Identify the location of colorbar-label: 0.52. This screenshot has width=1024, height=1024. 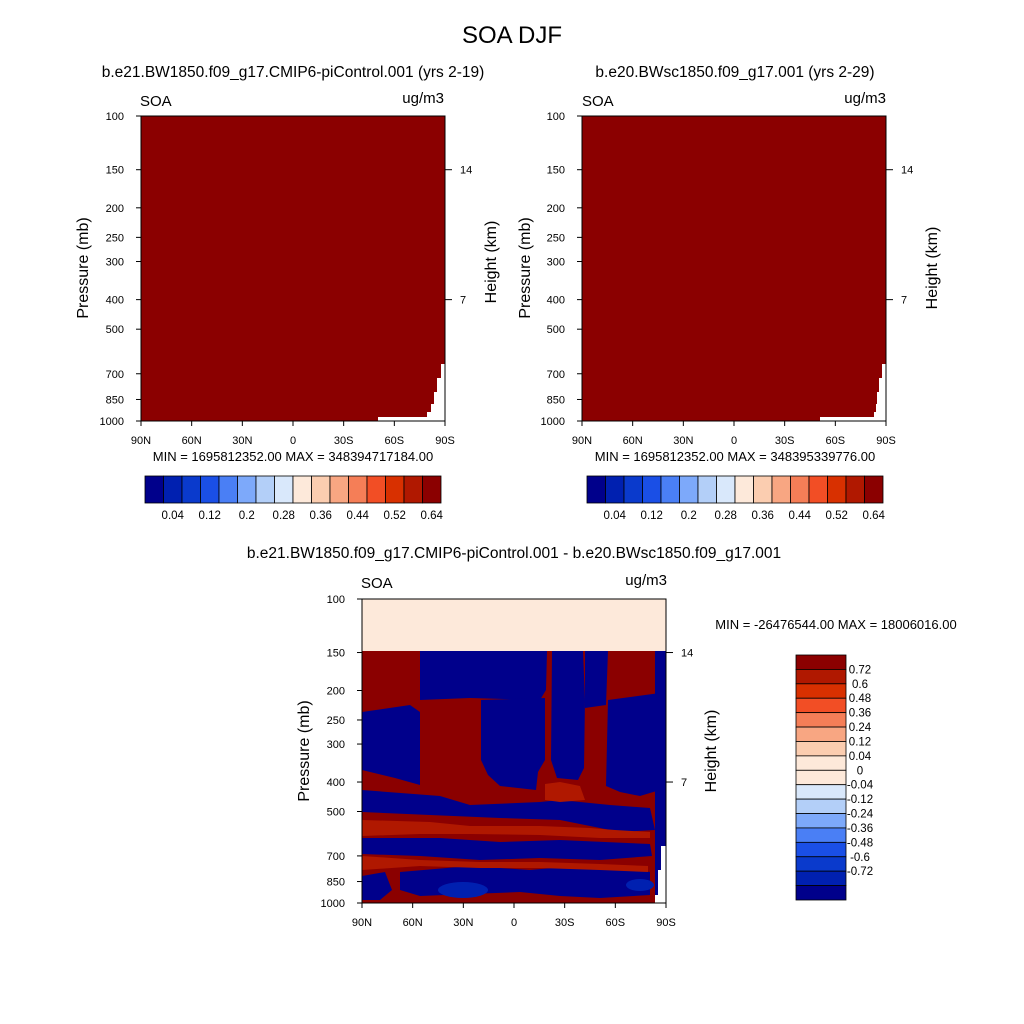
(837, 516).